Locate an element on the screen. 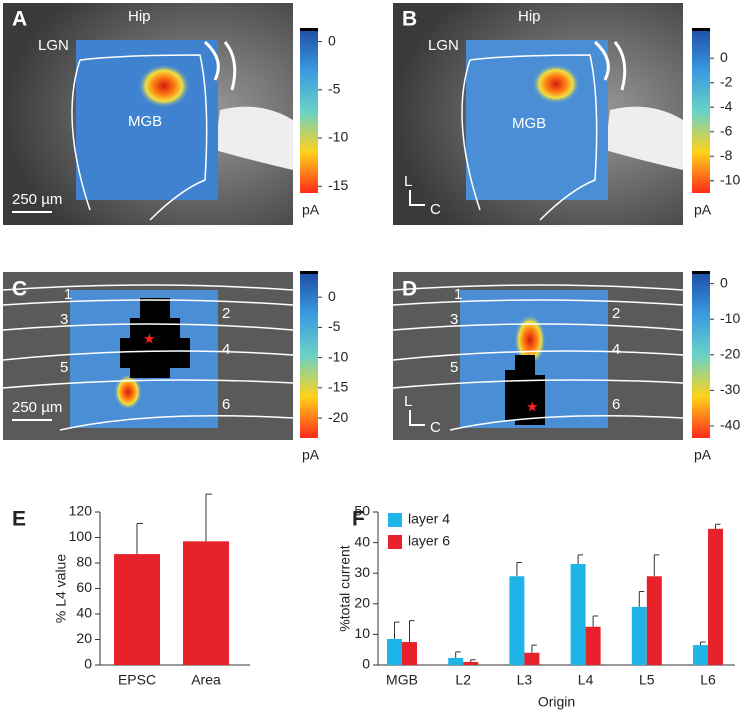 The image size is (750, 716). colorbar-tick-label: -2 is located at coordinates (726, 81).